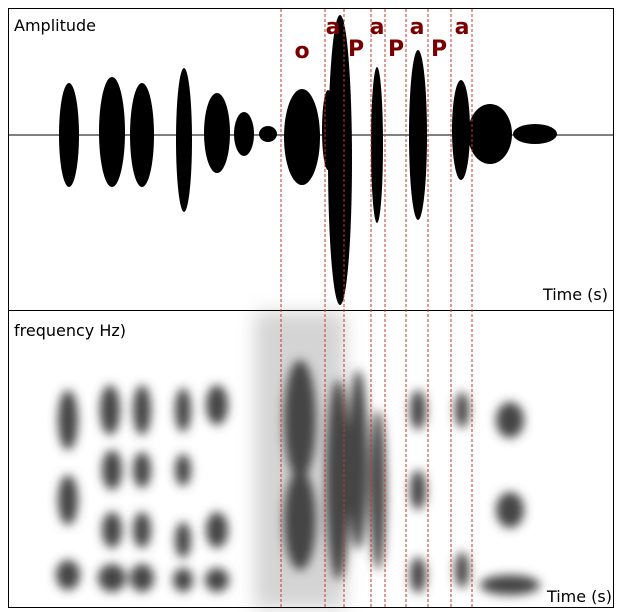 The image size is (623, 612). I want to click on segment-label: o, so click(301, 51).